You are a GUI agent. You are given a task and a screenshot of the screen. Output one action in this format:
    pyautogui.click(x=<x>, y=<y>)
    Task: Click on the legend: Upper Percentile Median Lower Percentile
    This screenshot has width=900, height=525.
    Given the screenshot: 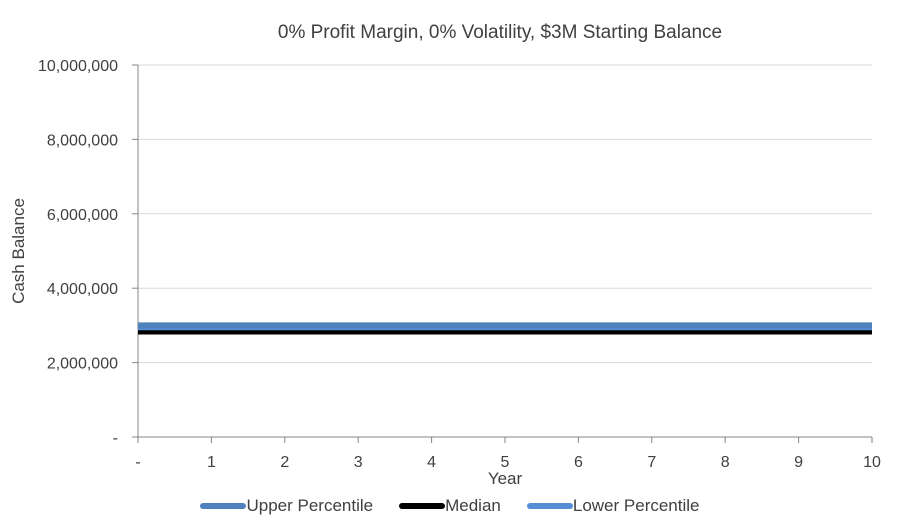 What is the action you would take?
    pyautogui.click(x=450, y=506)
    